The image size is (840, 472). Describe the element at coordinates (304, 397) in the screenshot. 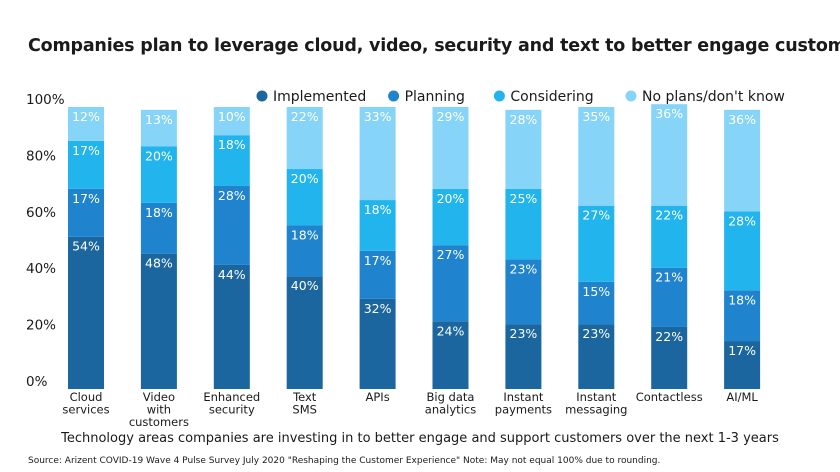

I see `x-tick-label-line: Text` at that location.